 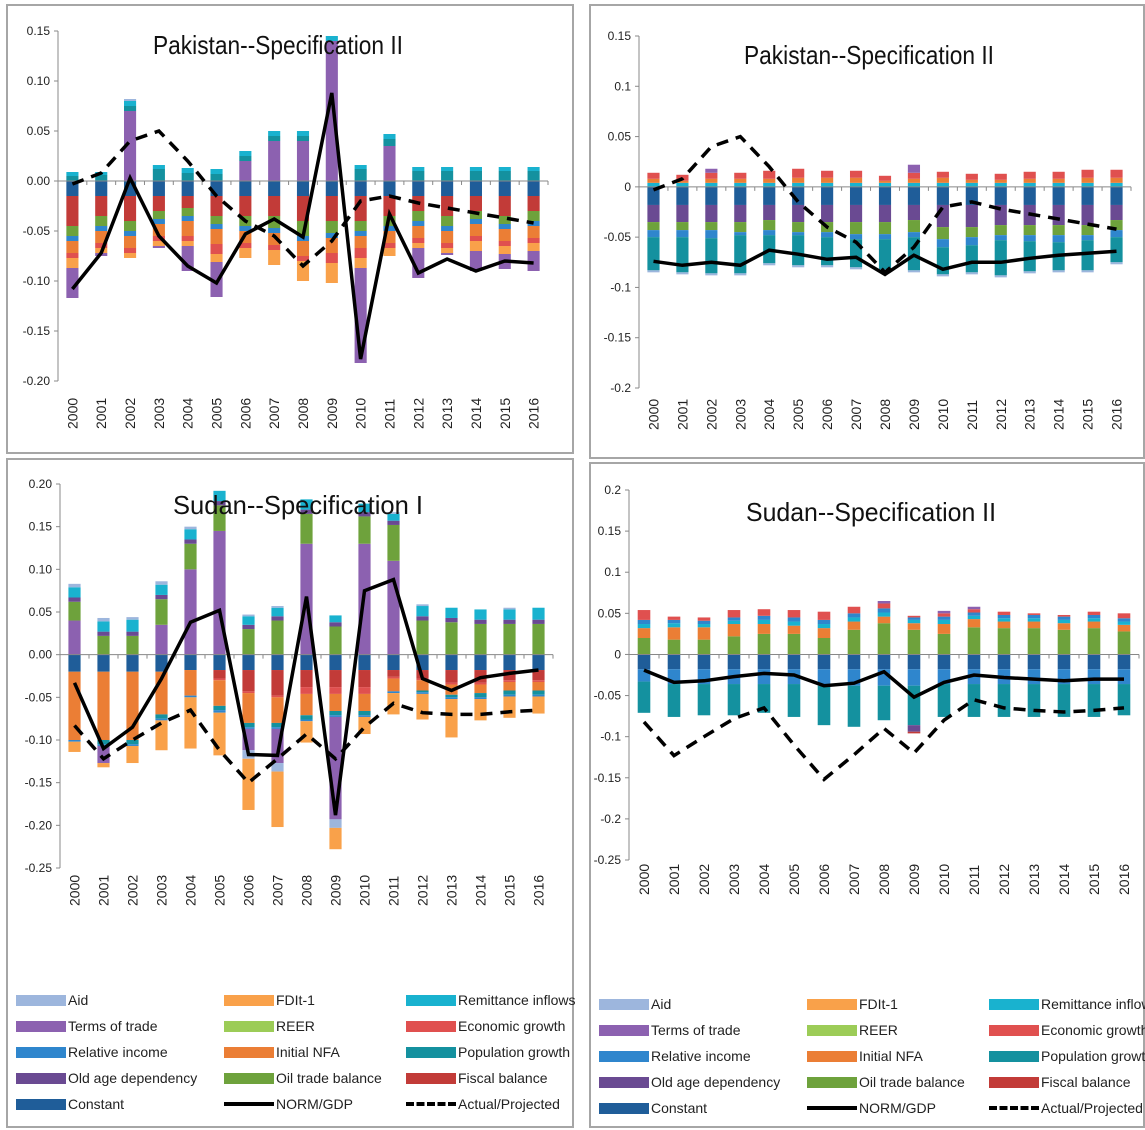 I want to click on x-tick-label: 2012, so click(x=1004, y=879).